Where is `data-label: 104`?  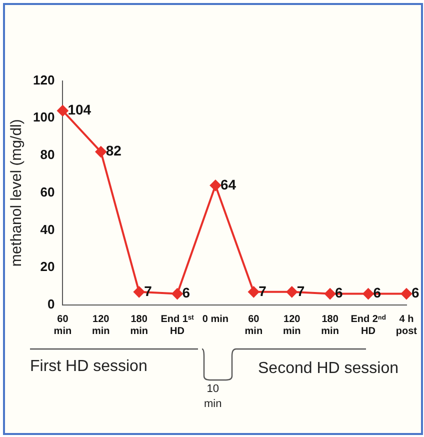
data-label: 104 is located at coordinates (80, 110).